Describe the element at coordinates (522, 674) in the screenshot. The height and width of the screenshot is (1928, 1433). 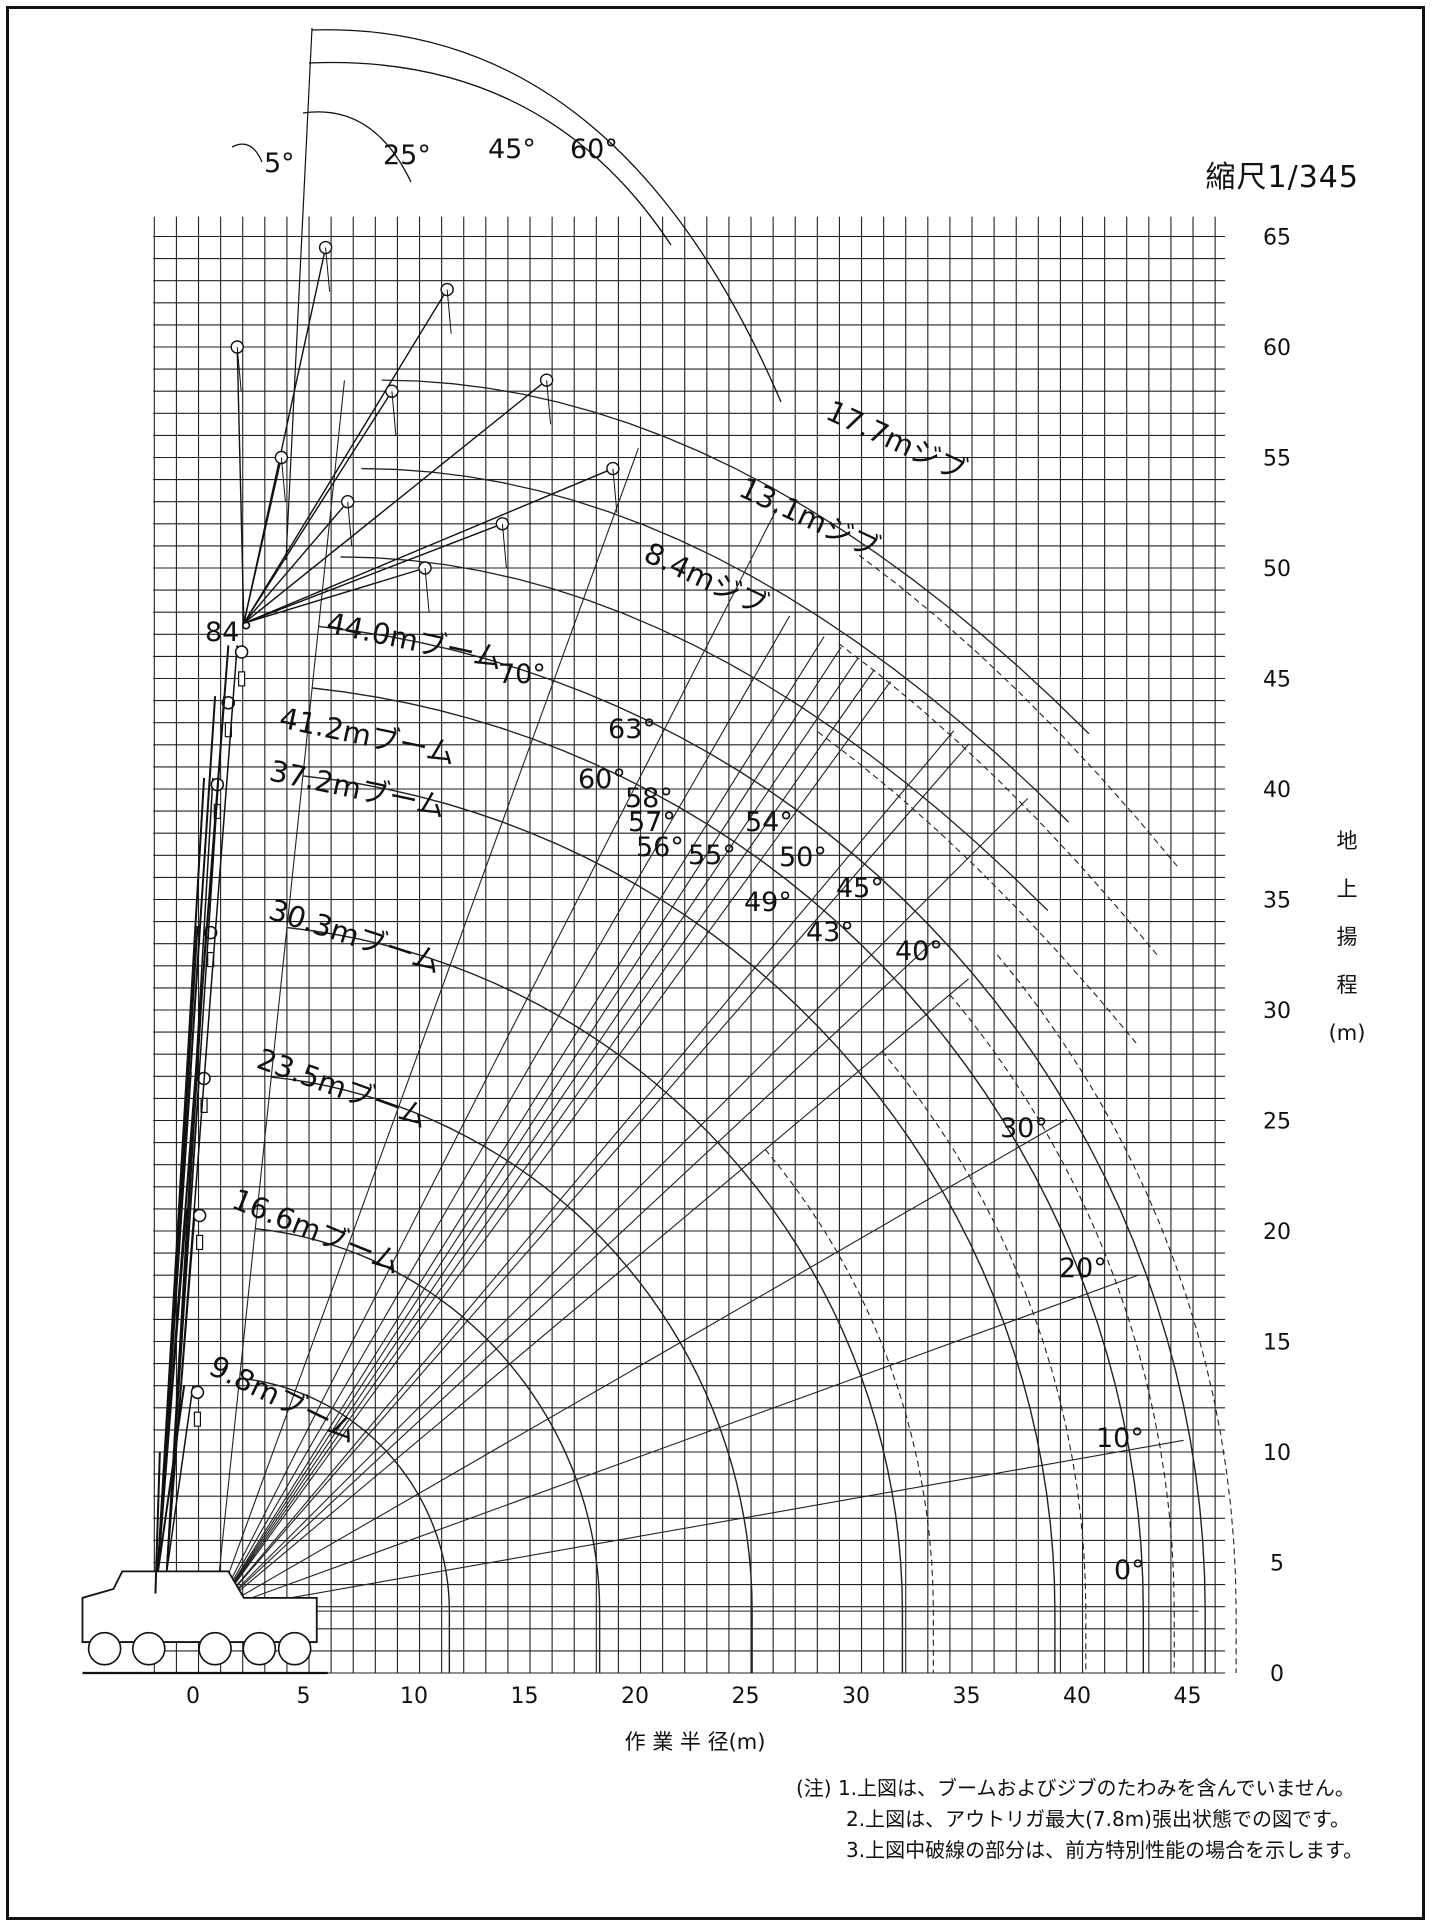
I see `boom-angle-label: 70°` at that location.